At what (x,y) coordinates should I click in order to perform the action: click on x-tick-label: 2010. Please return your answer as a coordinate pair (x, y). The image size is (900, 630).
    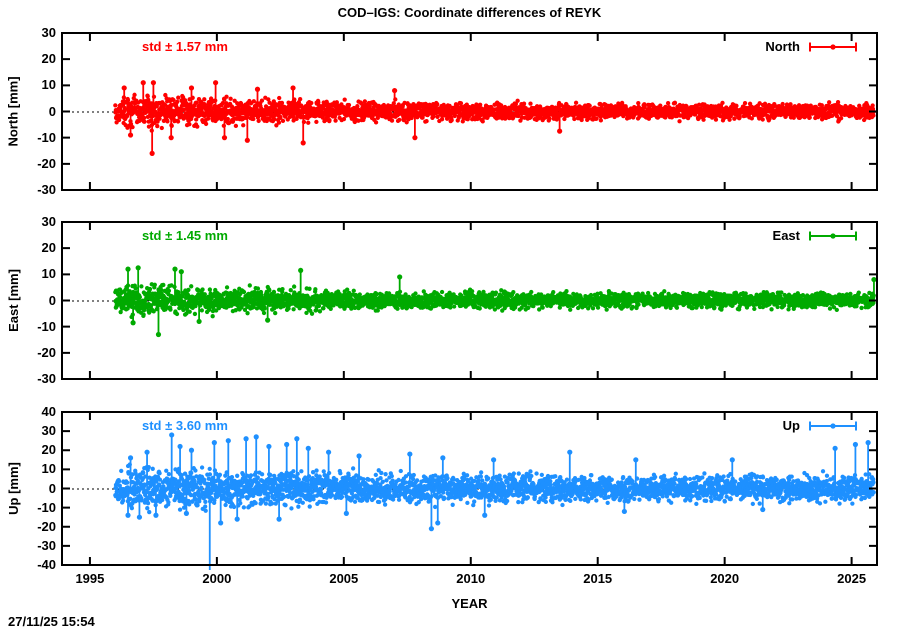
    Looking at the image, I should click on (471, 578).